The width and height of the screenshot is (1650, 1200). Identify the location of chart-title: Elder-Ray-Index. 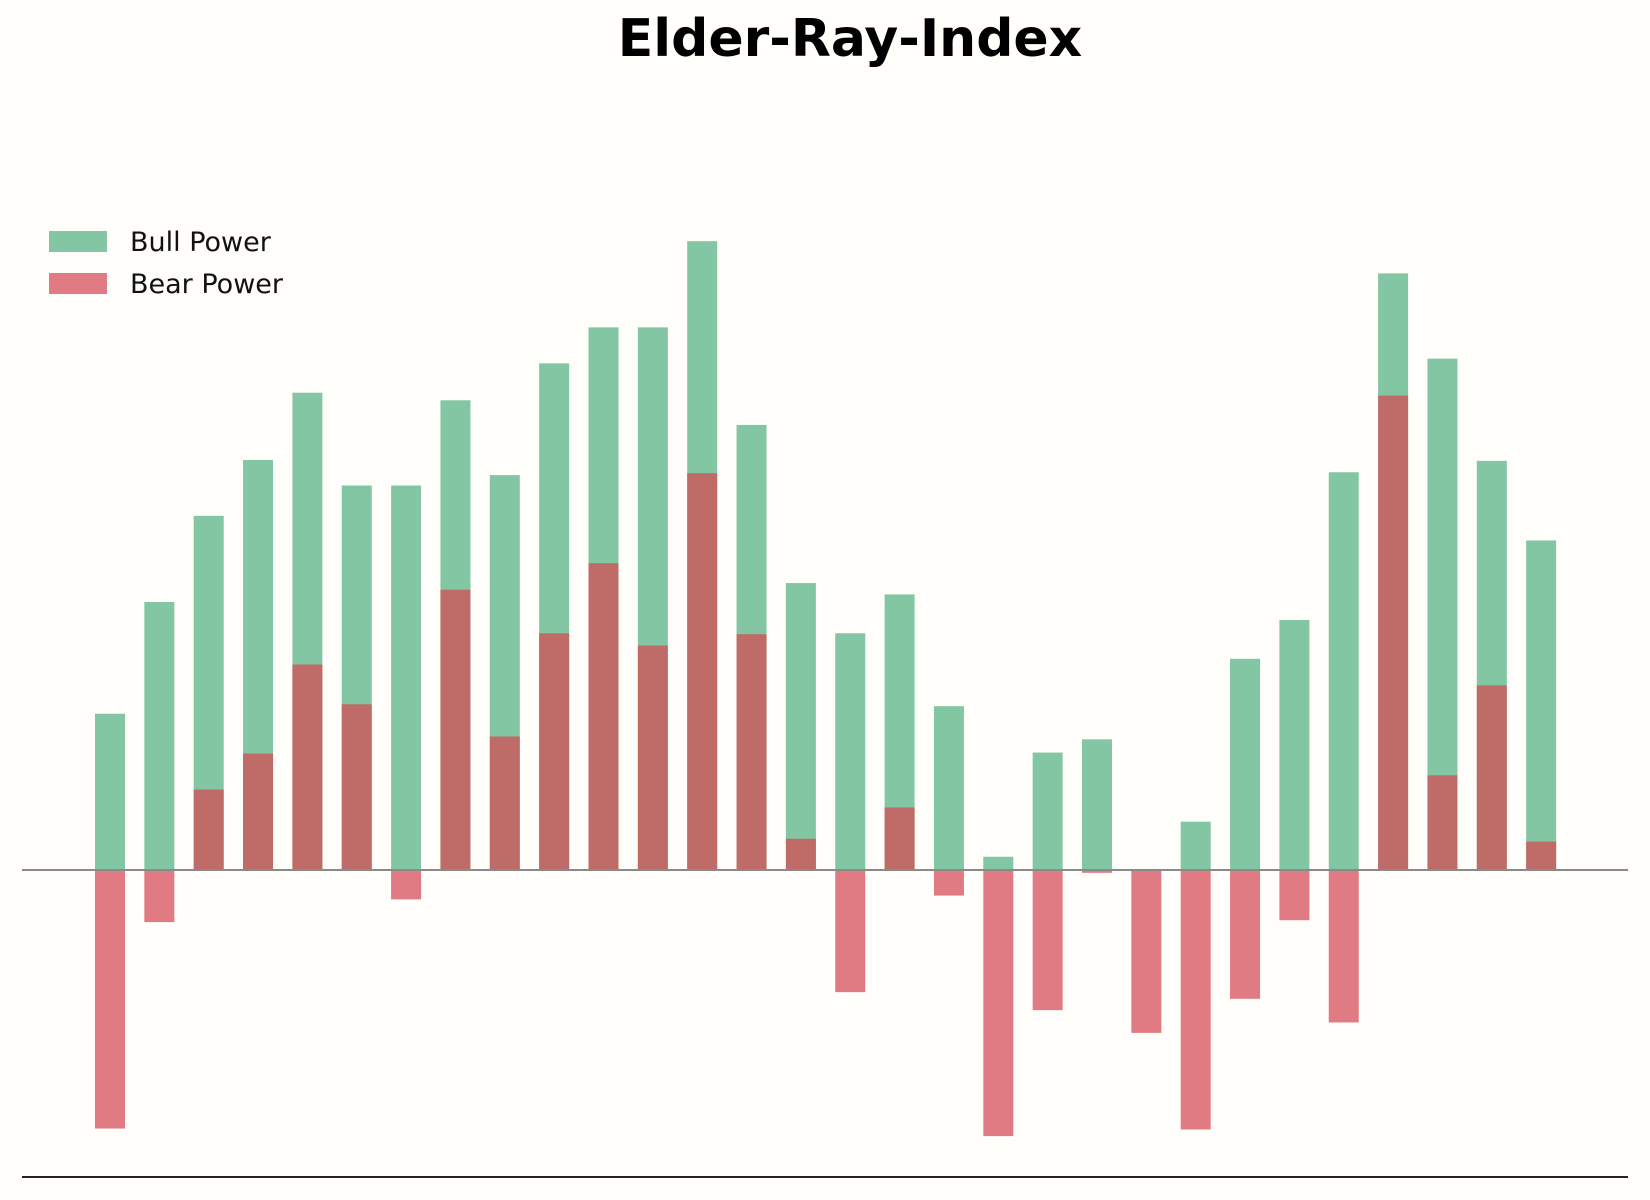
(850, 39).